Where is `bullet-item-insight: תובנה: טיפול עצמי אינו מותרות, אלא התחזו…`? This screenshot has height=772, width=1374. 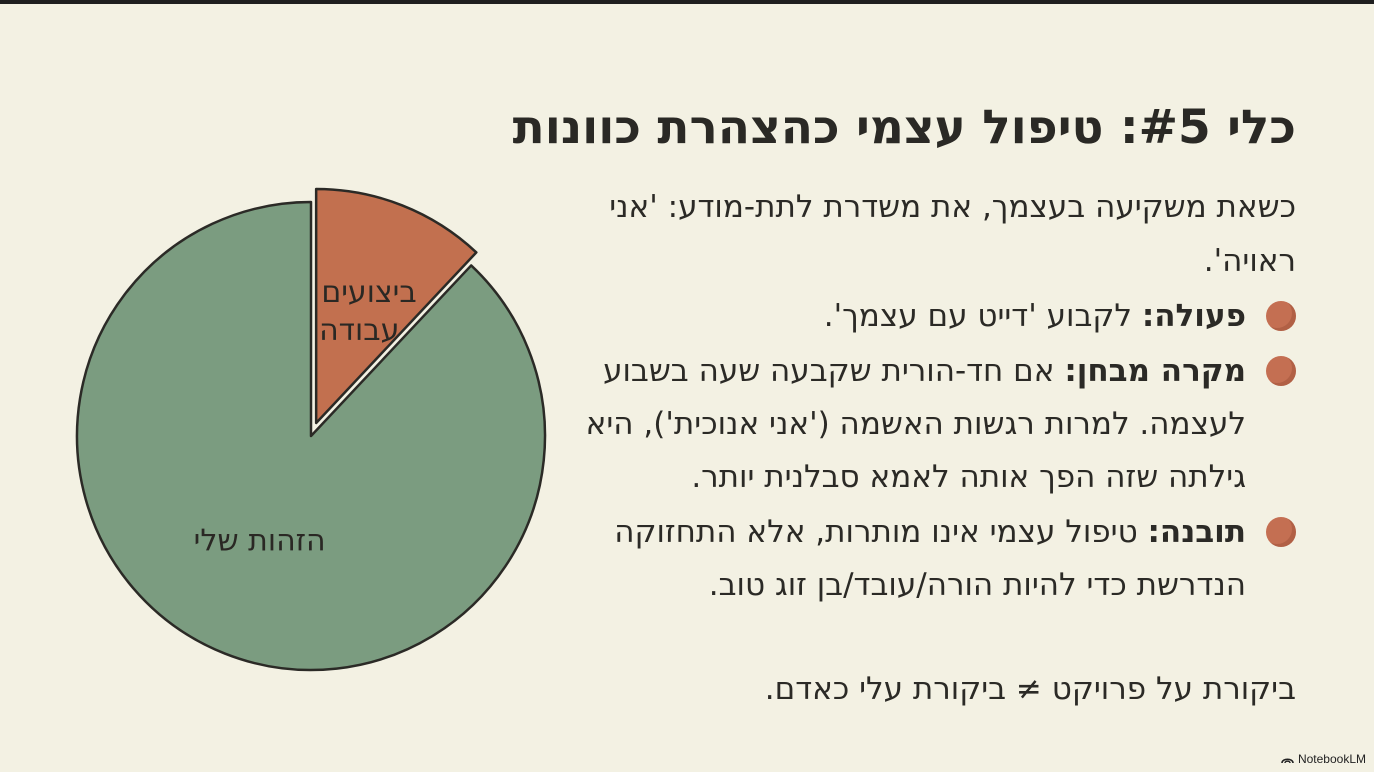
bullet-item-insight: תובנה: טיפול עצמי אינו מותרות, אלא התחזו… is located at coordinates (916, 559).